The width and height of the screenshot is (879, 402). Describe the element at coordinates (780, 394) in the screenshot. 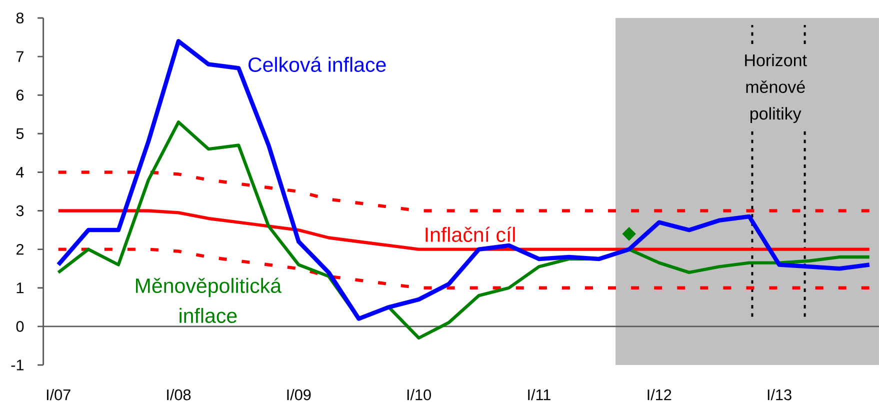

I see `x-tick-label: I/13` at that location.